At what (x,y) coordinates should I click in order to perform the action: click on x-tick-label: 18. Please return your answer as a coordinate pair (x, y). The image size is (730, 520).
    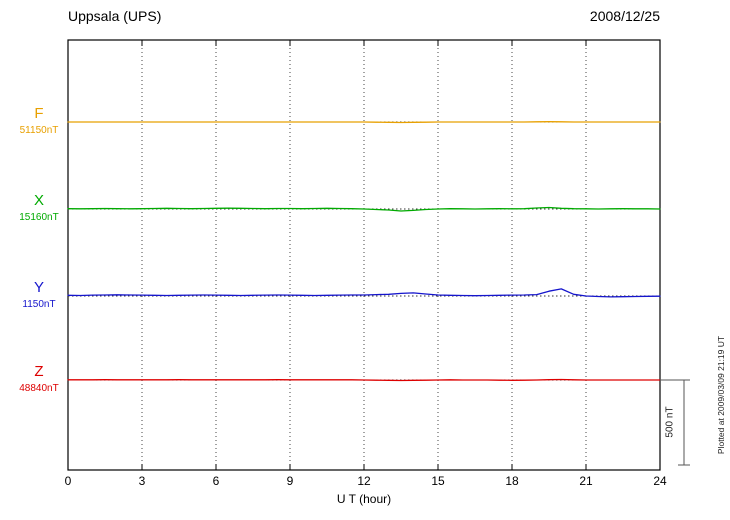
    Looking at the image, I should click on (512, 481).